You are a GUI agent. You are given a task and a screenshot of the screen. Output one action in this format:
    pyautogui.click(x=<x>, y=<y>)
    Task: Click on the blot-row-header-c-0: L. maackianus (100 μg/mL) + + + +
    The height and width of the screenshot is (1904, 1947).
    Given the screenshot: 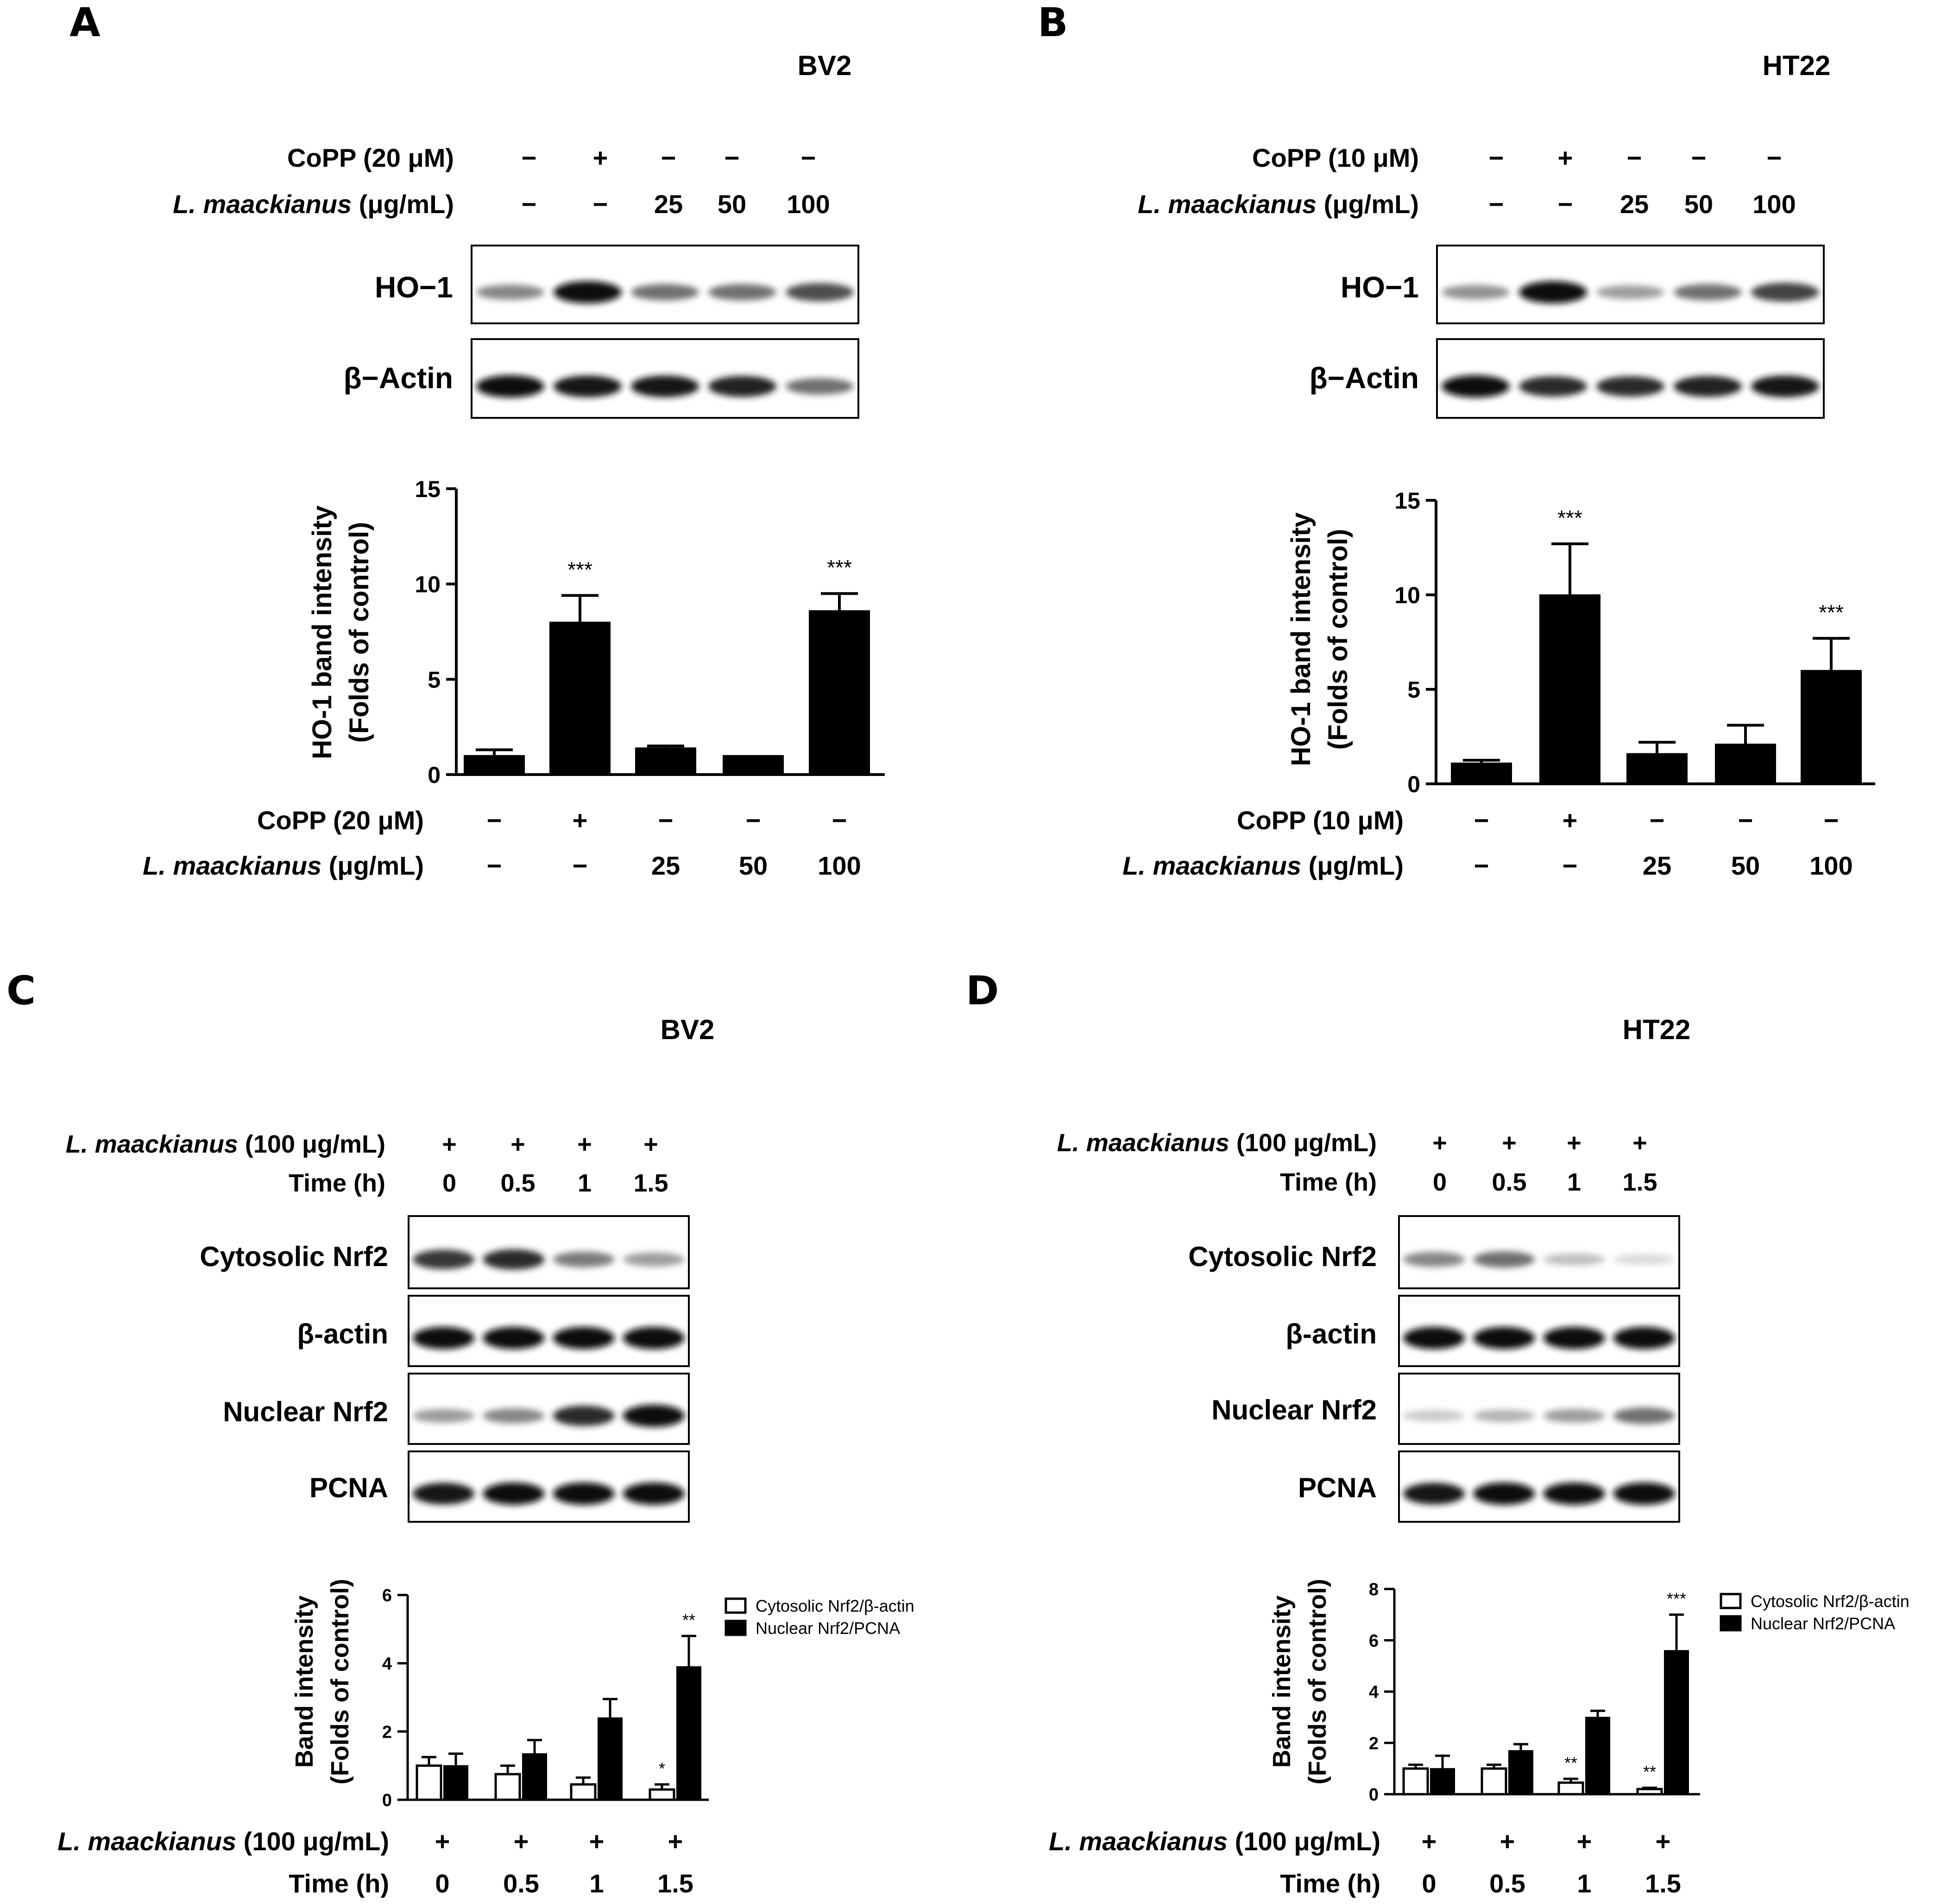 What is the action you would take?
    pyautogui.click(x=362, y=1144)
    